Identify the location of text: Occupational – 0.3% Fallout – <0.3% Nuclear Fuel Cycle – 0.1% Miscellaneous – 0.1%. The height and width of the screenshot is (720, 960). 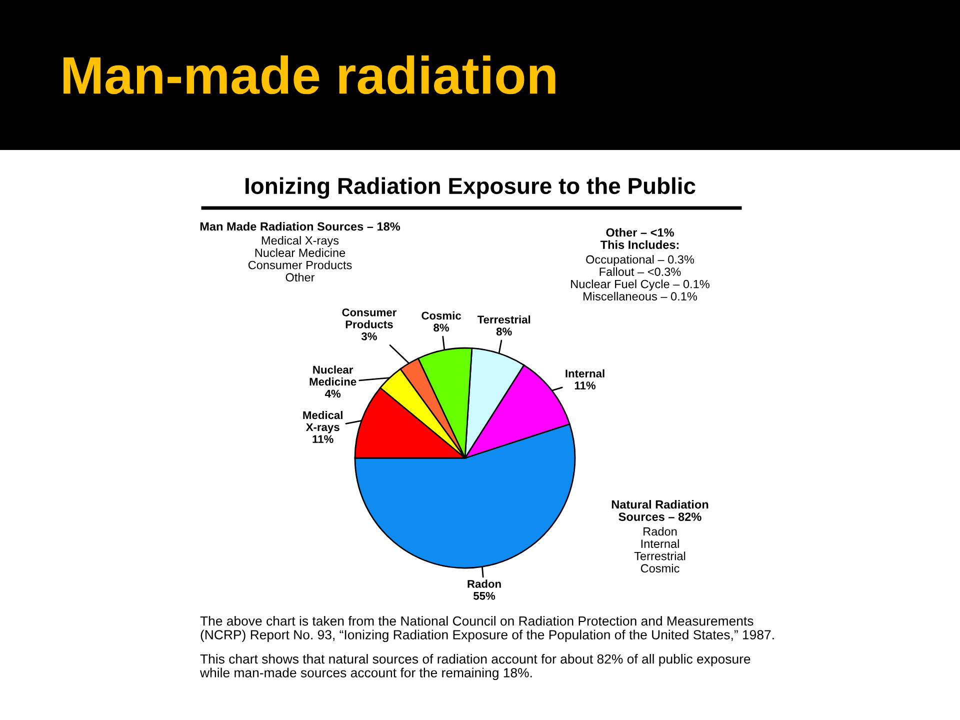
(640, 278).